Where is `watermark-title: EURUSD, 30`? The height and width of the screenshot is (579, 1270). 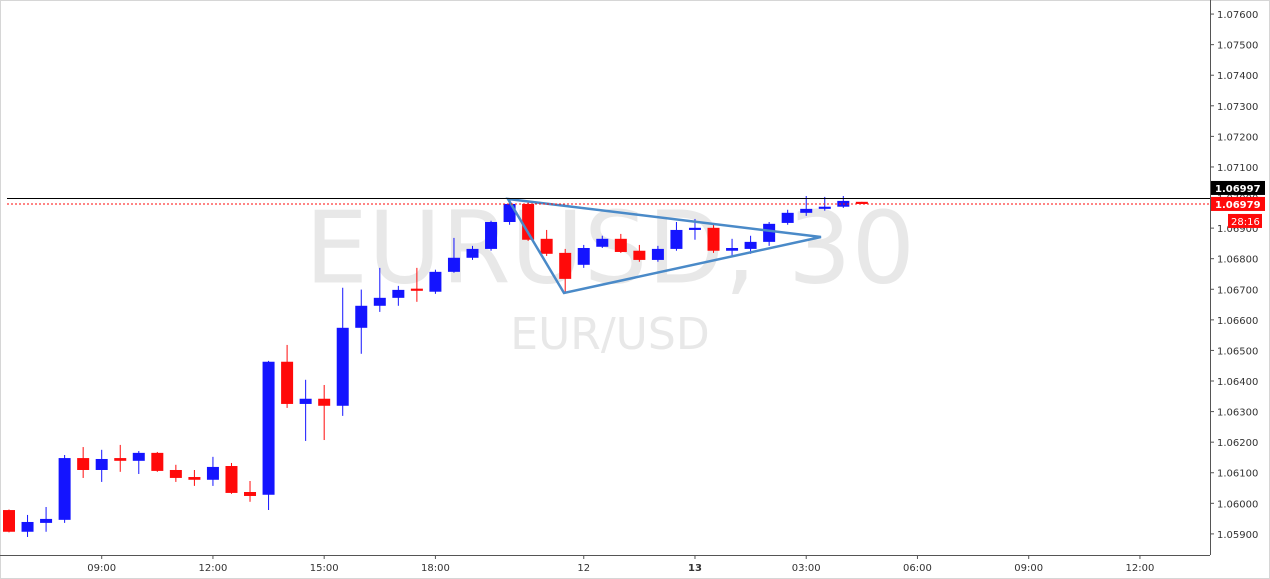
watermark-title: EURUSD, 30 is located at coordinates (610, 247).